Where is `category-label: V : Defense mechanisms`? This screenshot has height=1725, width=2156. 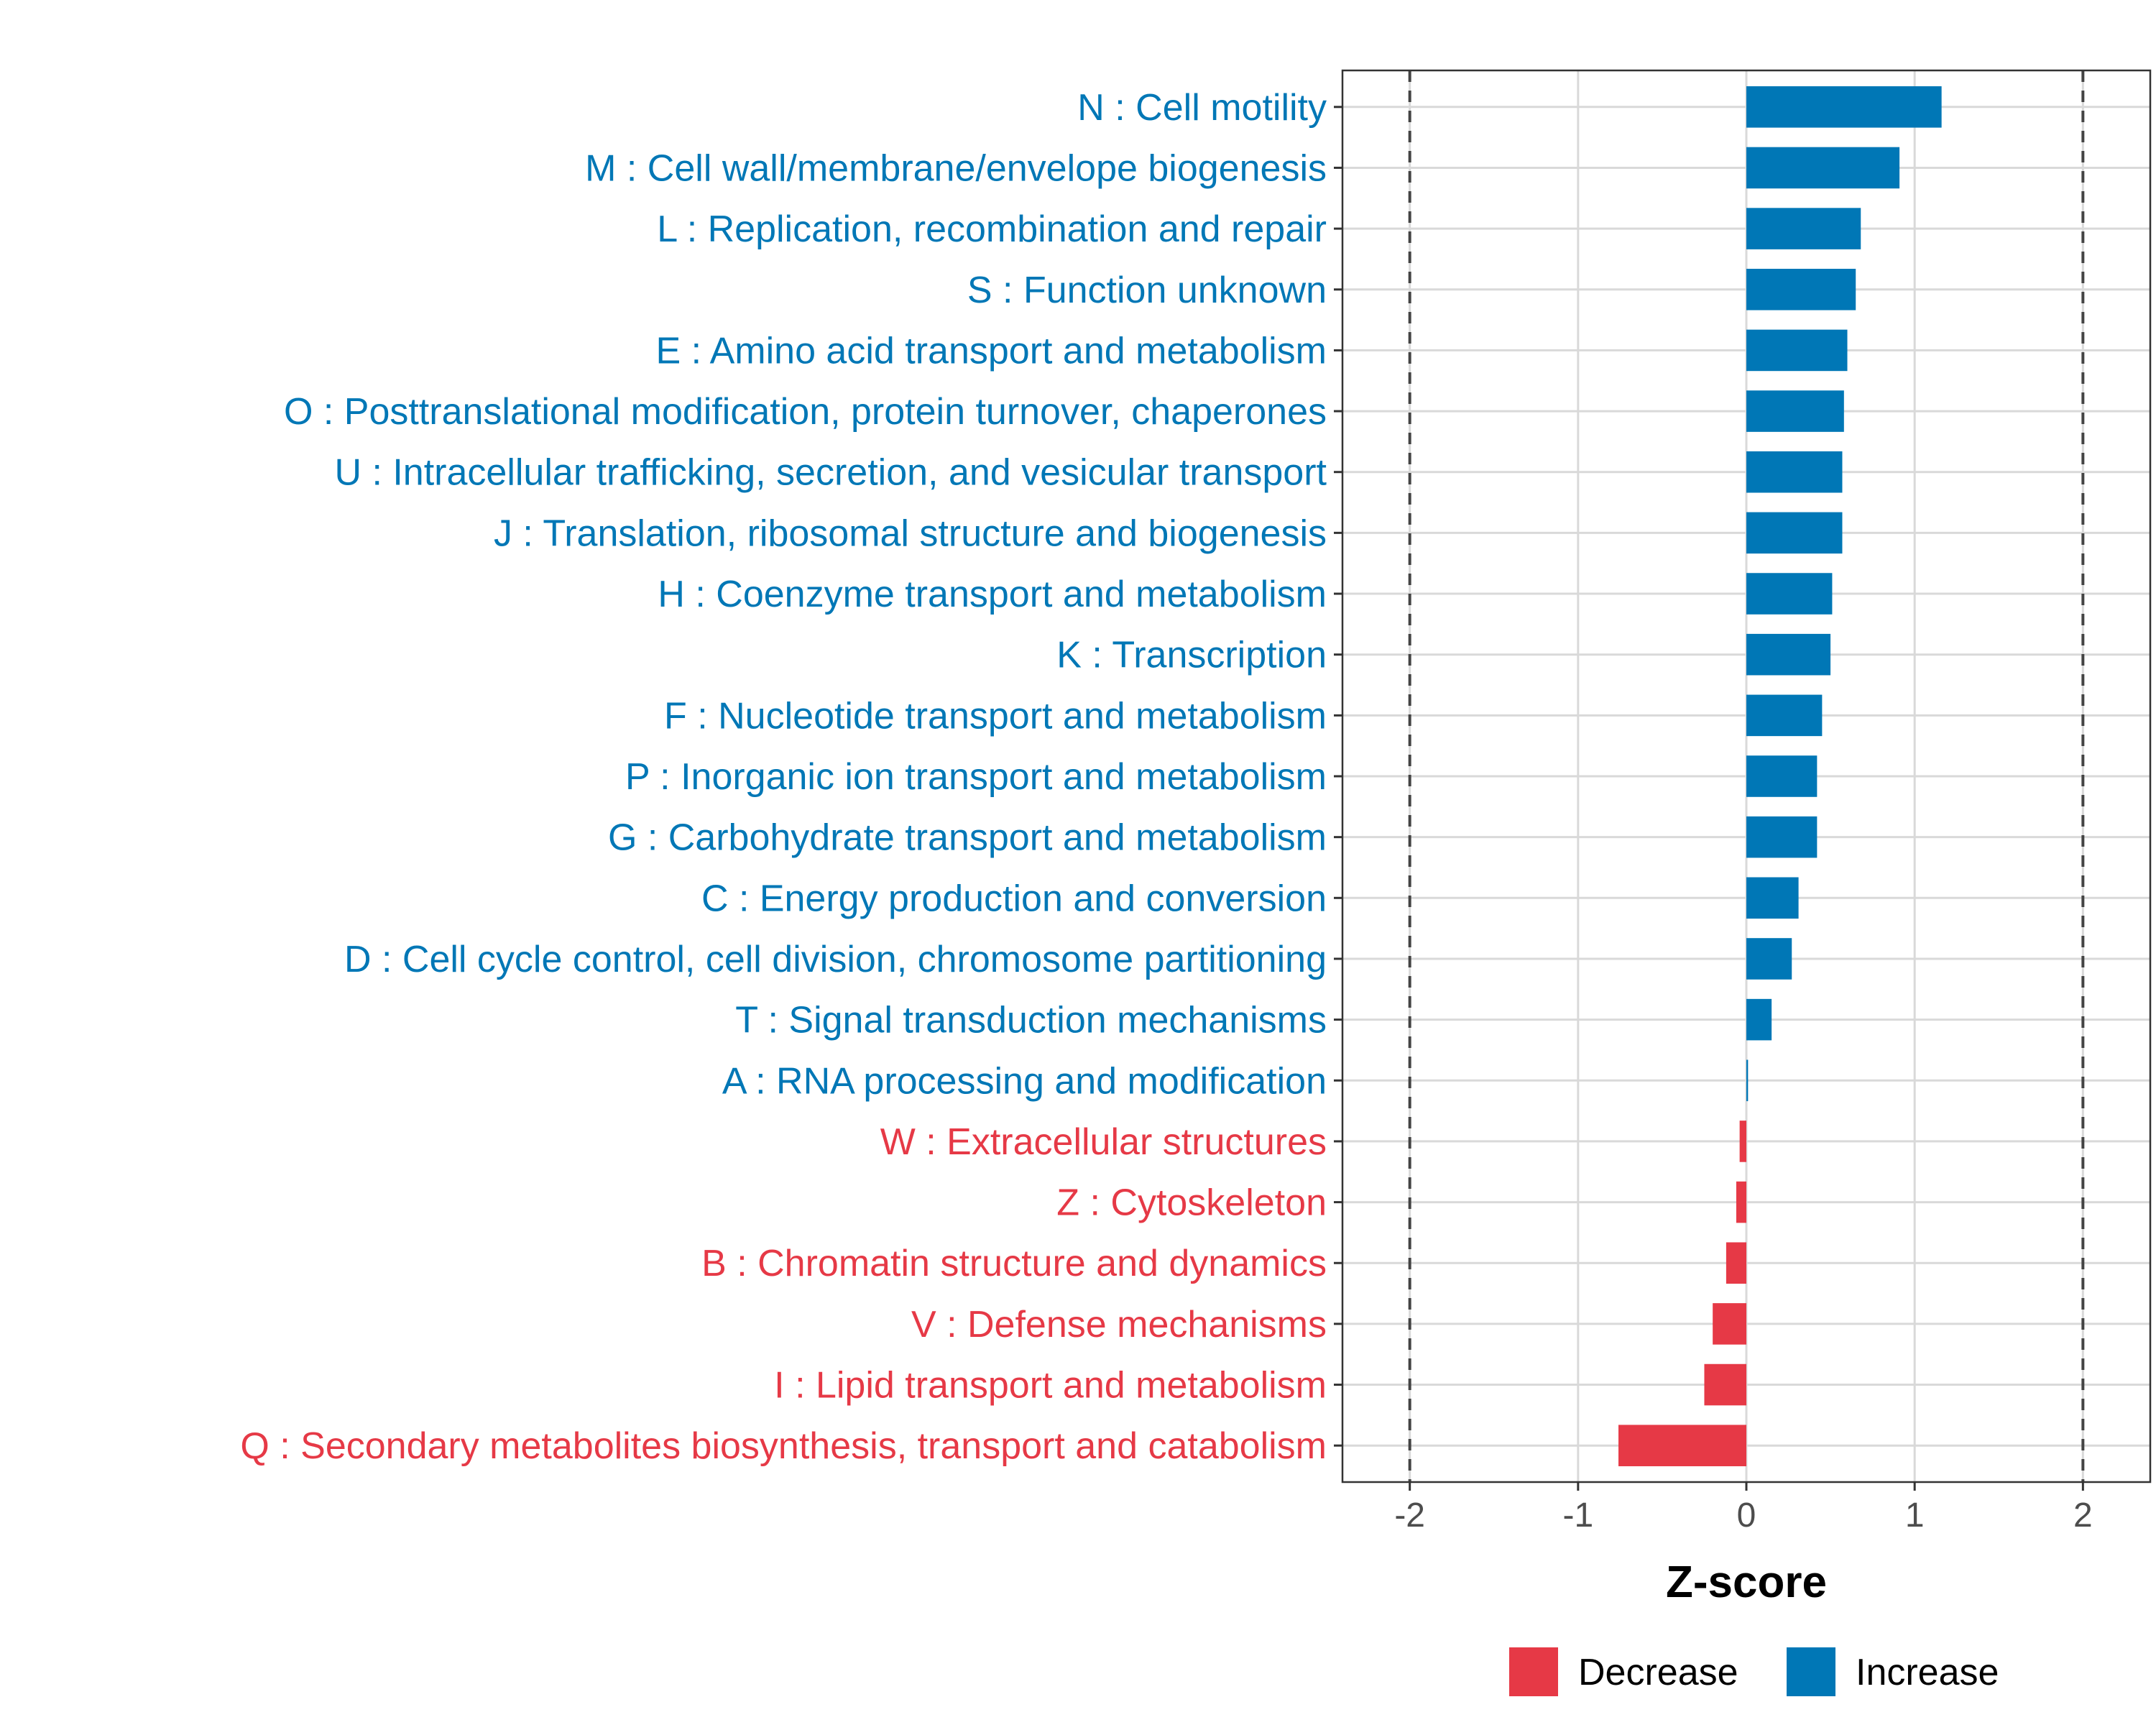 category-label: V : Defense mechanisms is located at coordinates (1119, 1325).